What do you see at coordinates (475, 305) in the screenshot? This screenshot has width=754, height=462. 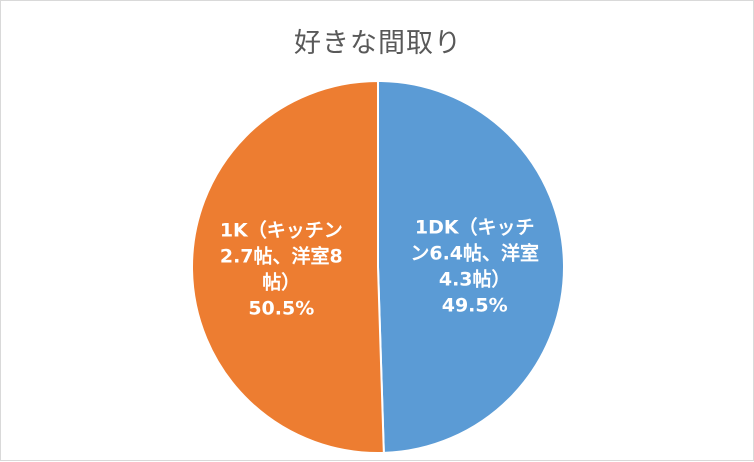 I see `slice-1-percent-label: 49.5%` at bounding box center [475, 305].